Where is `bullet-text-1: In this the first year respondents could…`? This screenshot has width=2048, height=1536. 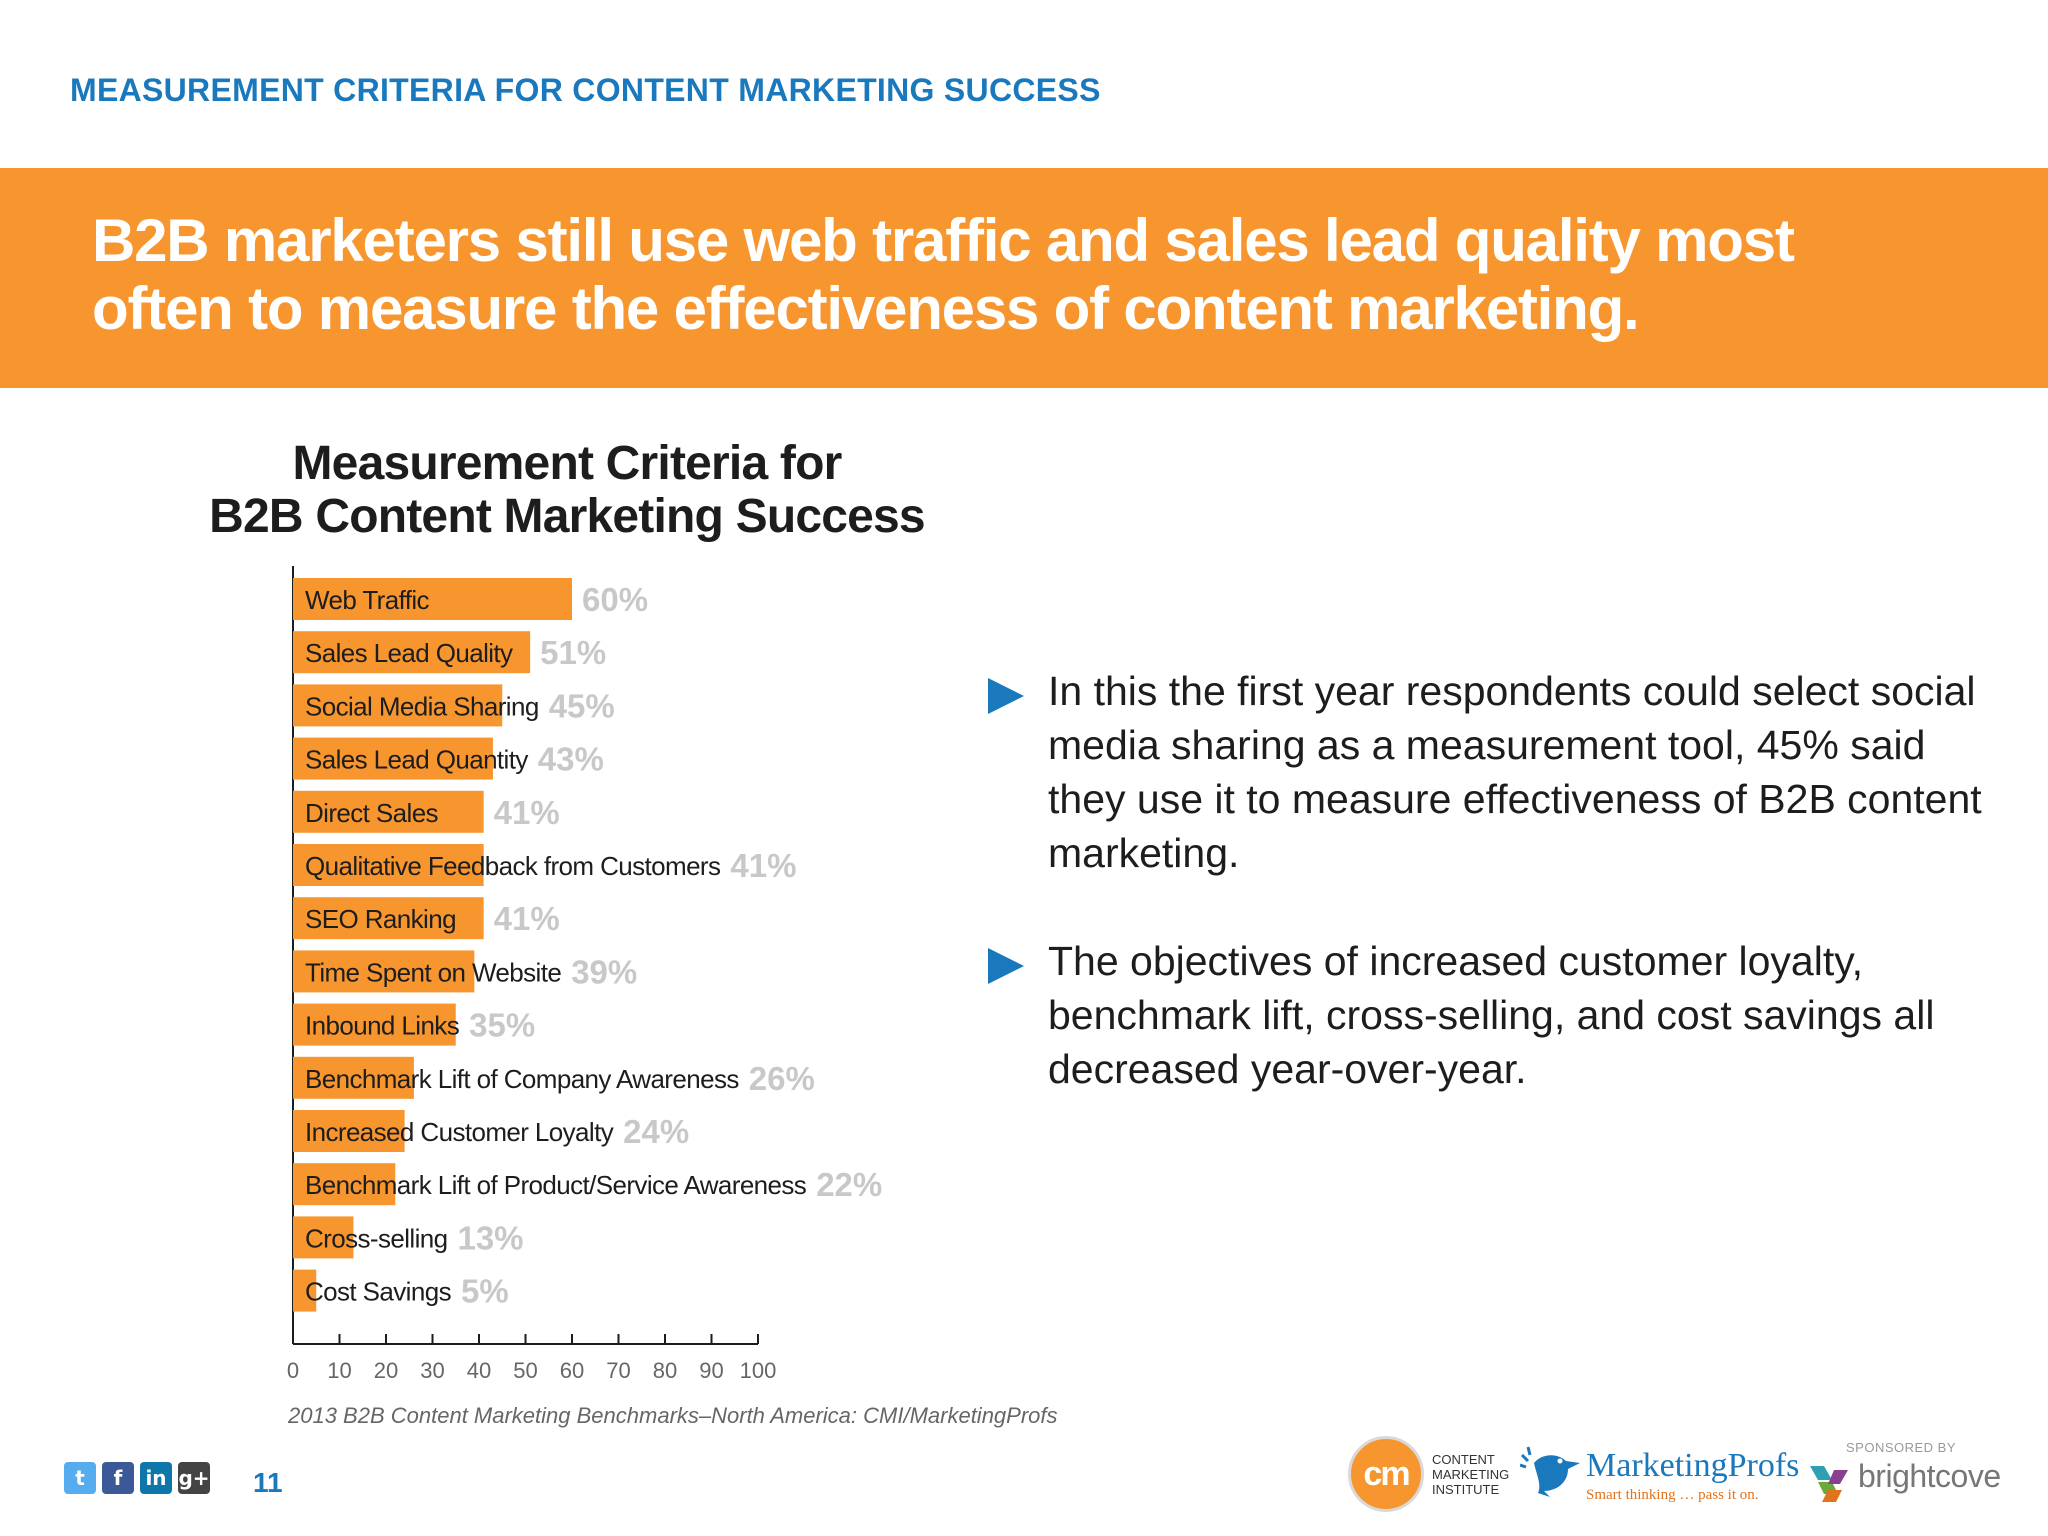 bullet-text-1: In this the first year respondents could… is located at coordinates (1515, 772).